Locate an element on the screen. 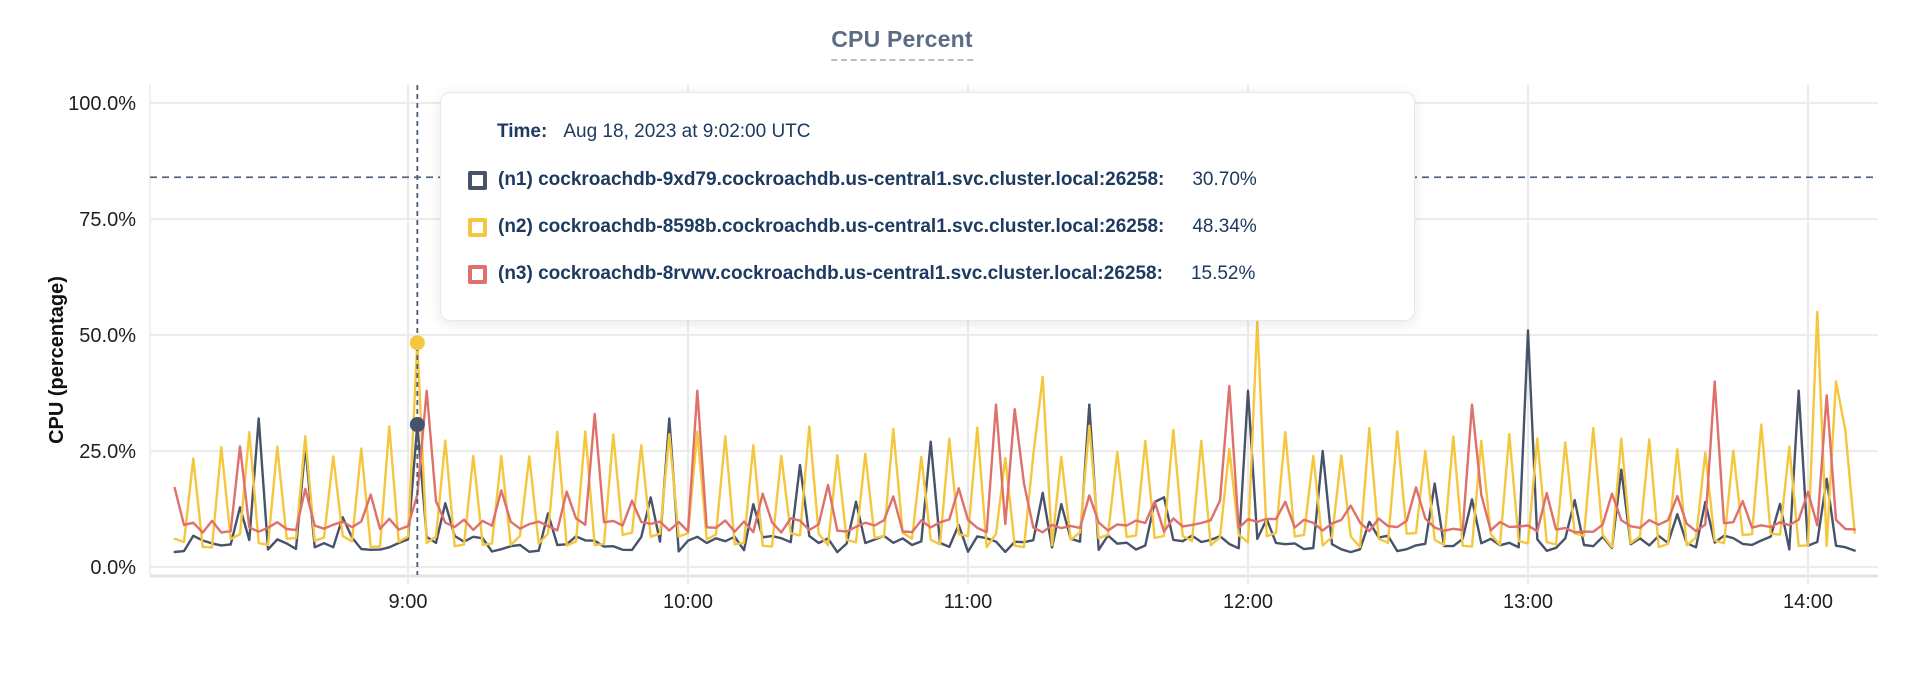  series-n2-value: 48.34% is located at coordinates (1224, 226).